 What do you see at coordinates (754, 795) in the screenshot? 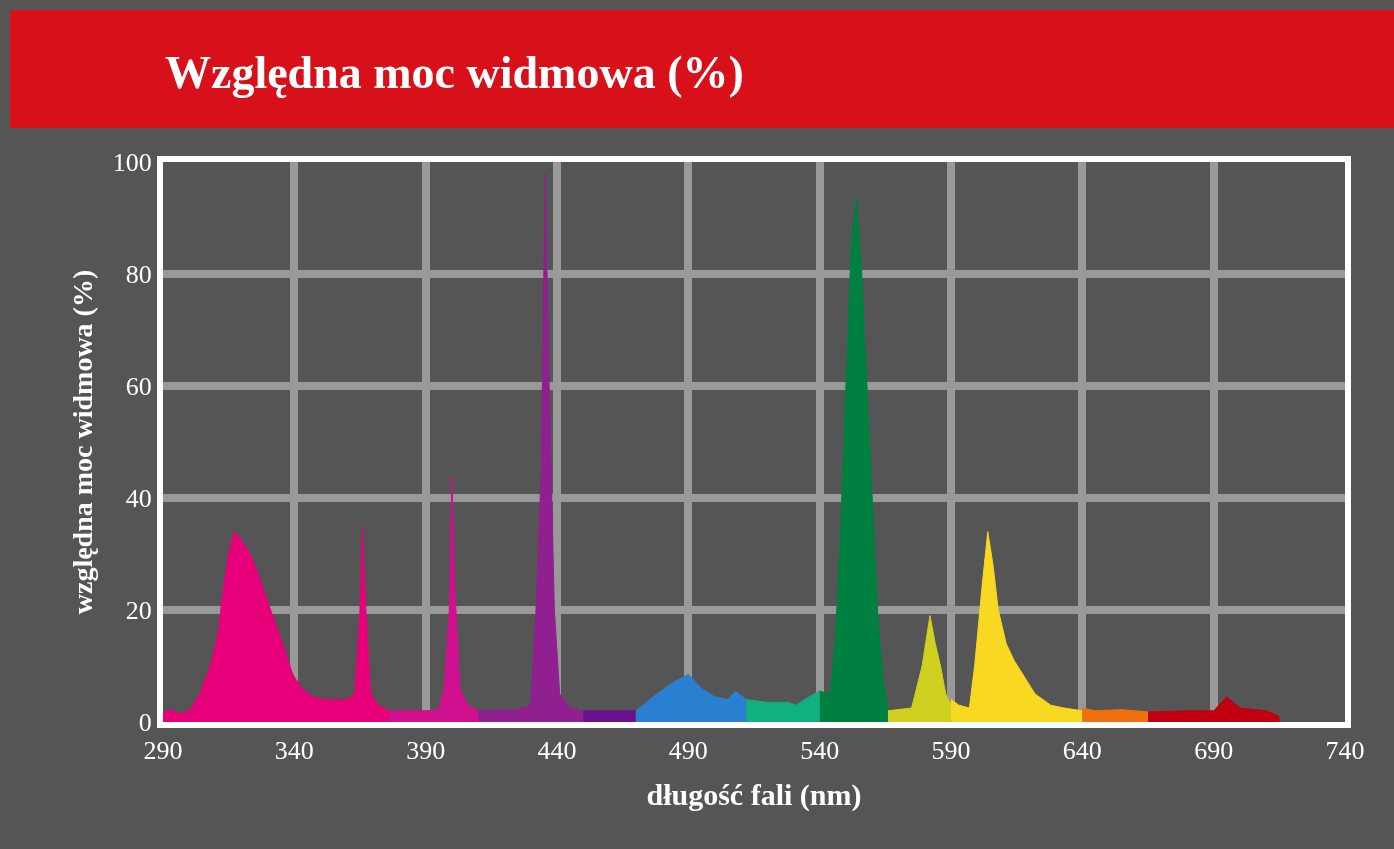
I see `x-axis-title: długość fali (nm)` at bounding box center [754, 795].